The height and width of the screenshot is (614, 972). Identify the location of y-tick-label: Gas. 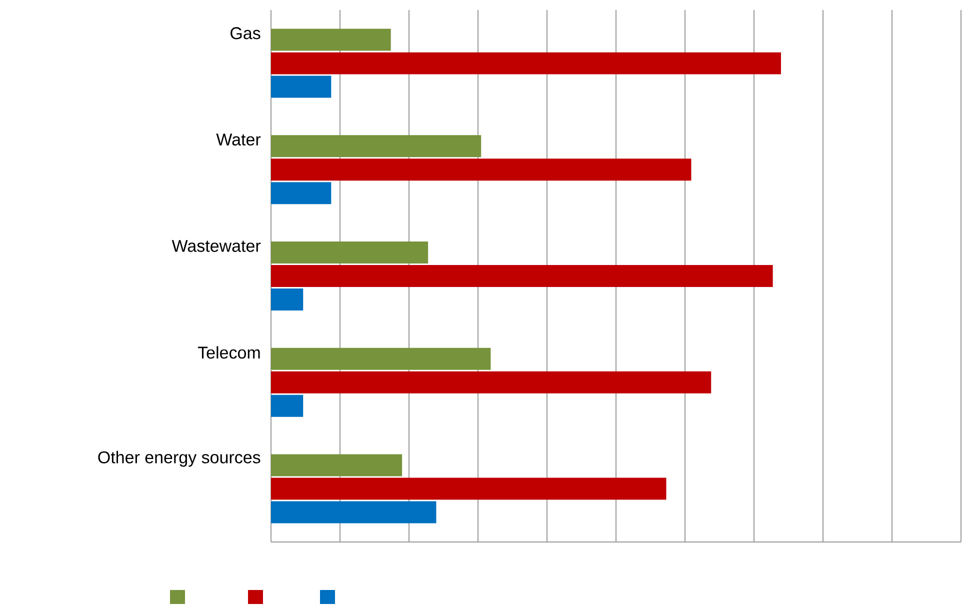
(245, 33).